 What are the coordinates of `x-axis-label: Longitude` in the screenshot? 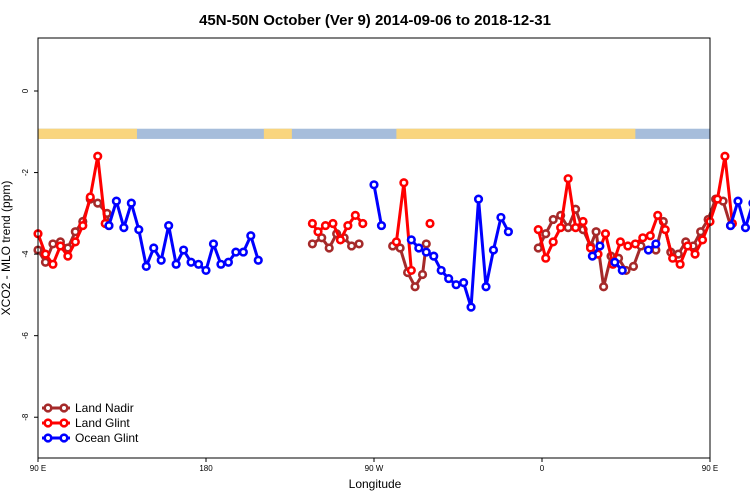 It's located at (375, 484).